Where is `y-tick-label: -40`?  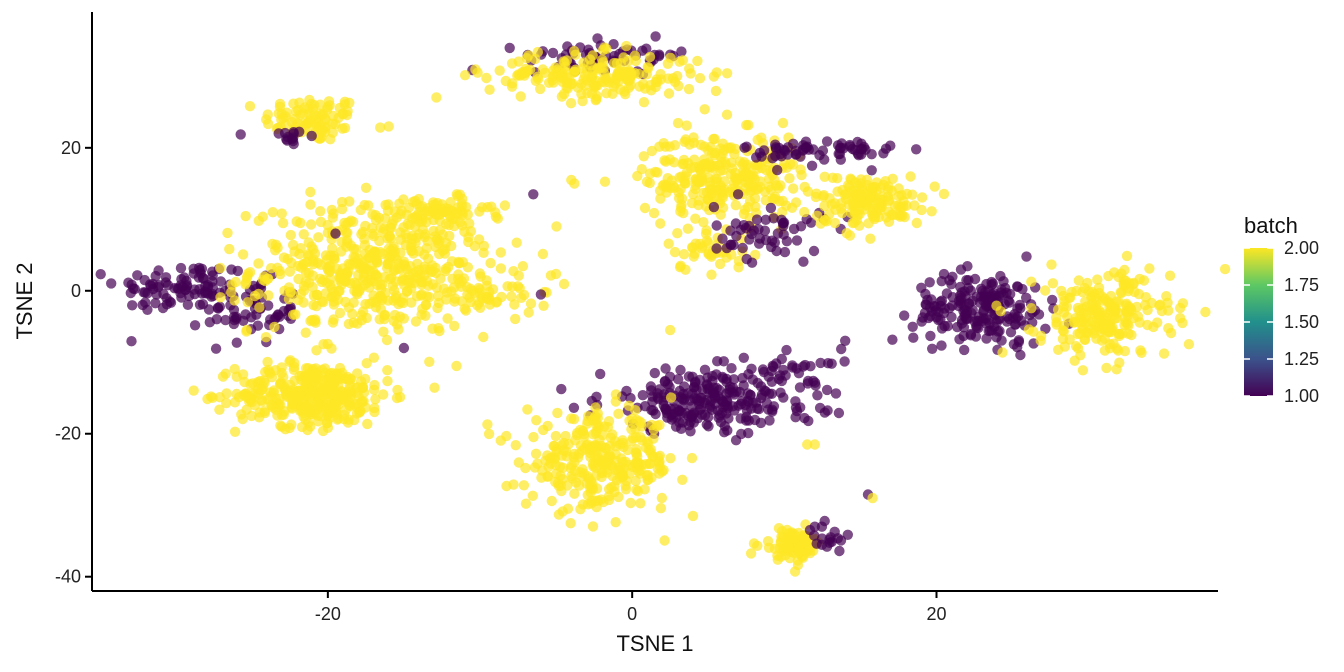 y-tick-label: -40 is located at coordinates (68, 577).